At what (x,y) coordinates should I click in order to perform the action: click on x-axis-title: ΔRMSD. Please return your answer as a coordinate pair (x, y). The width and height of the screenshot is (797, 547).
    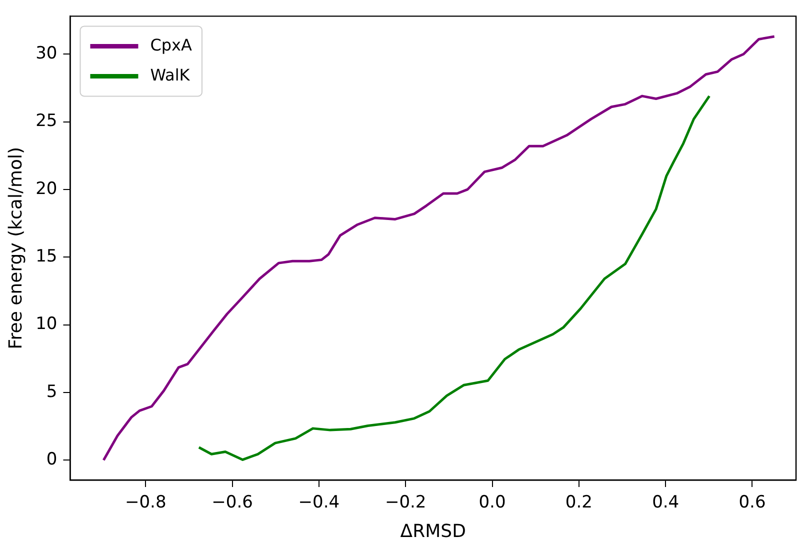
    Looking at the image, I should click on (433, 531).